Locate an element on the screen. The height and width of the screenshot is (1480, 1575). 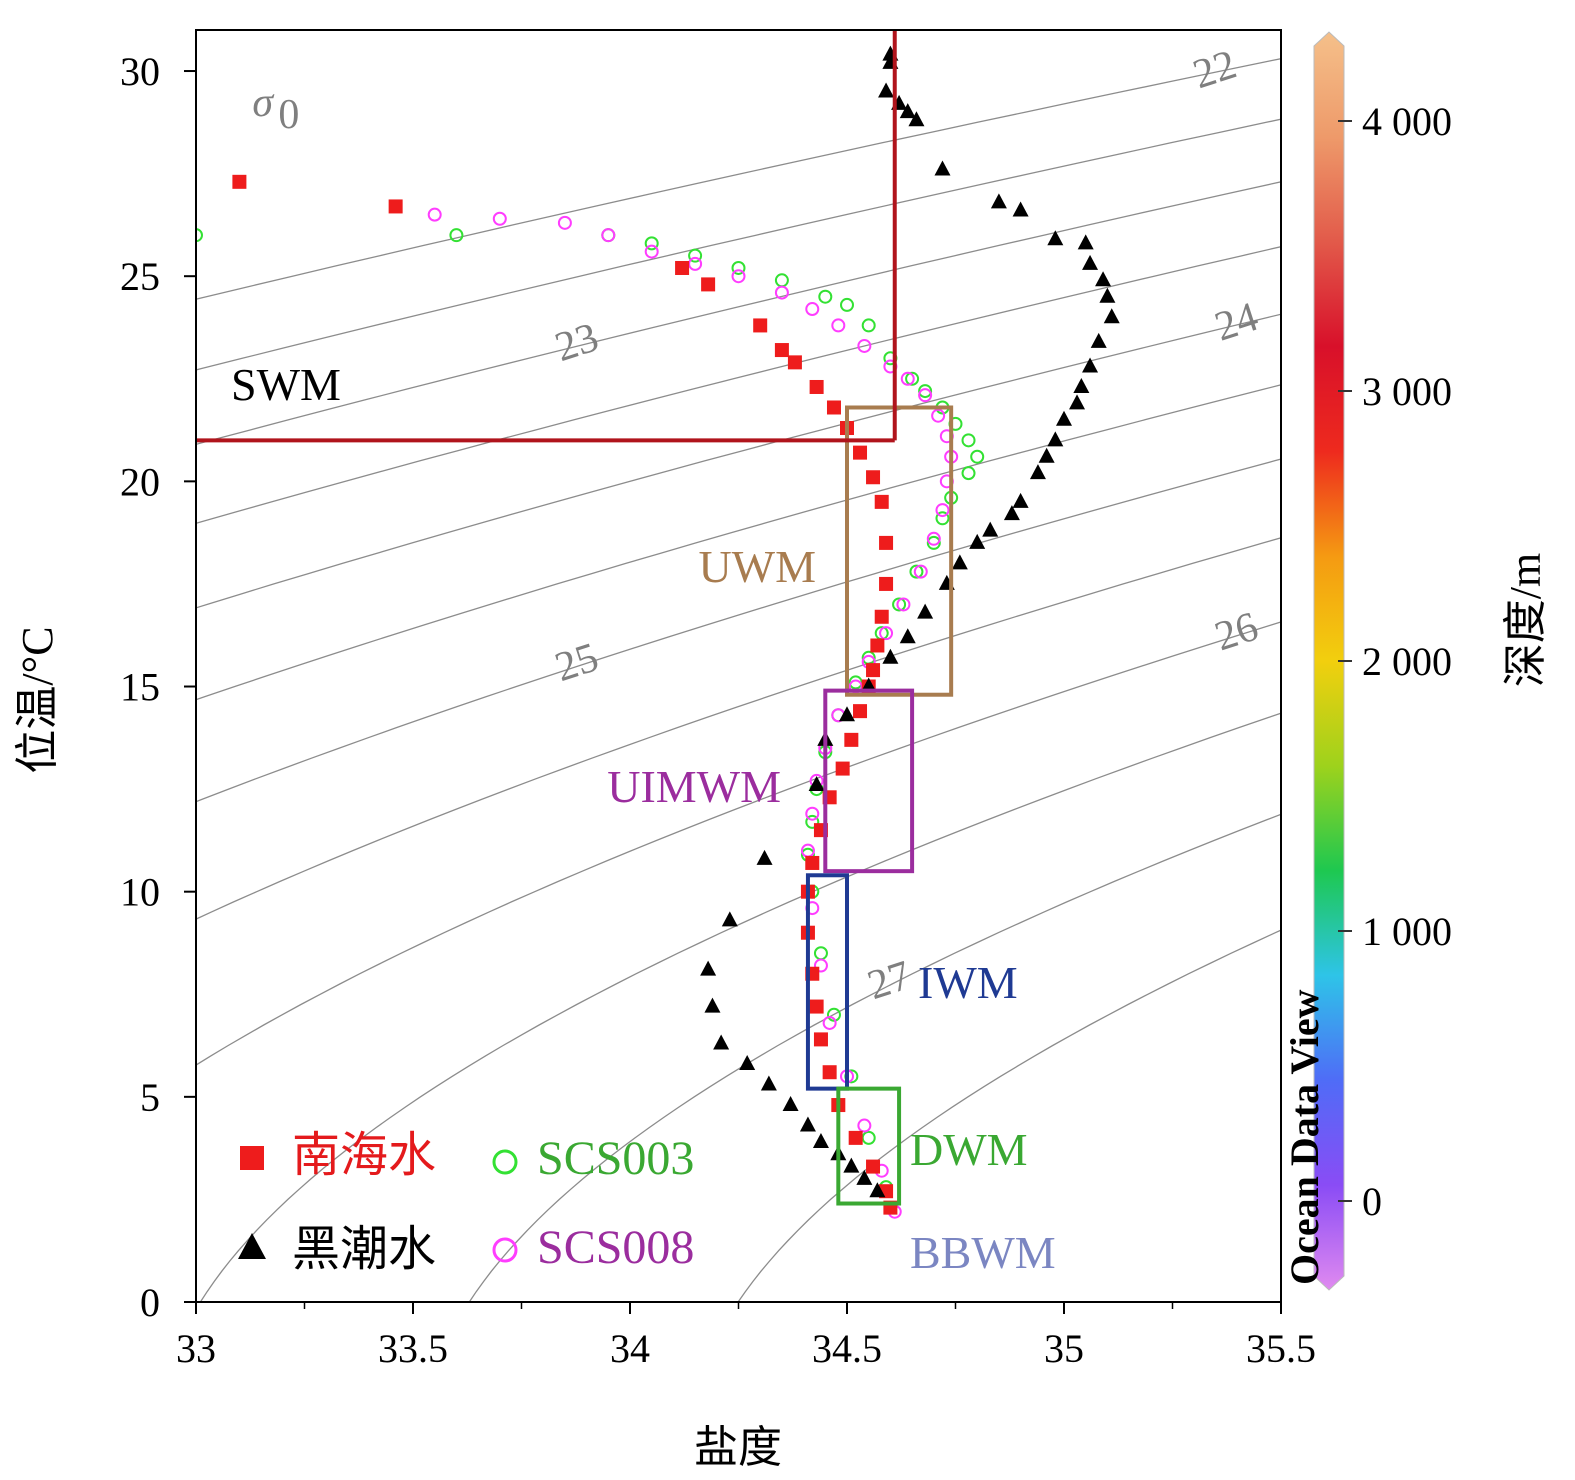
legend-label: SCS008 is located at coordinates (615, 1247).